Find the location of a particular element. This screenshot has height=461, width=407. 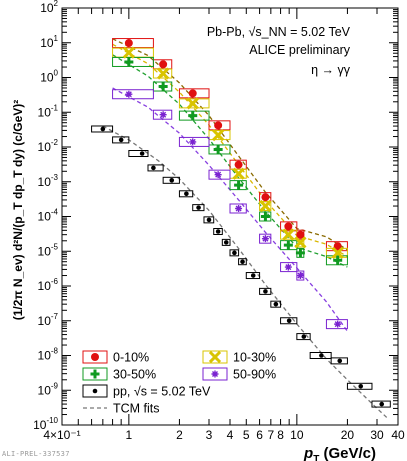

y-tick-label: 10⁻³ is located at coordinates (48, 181).